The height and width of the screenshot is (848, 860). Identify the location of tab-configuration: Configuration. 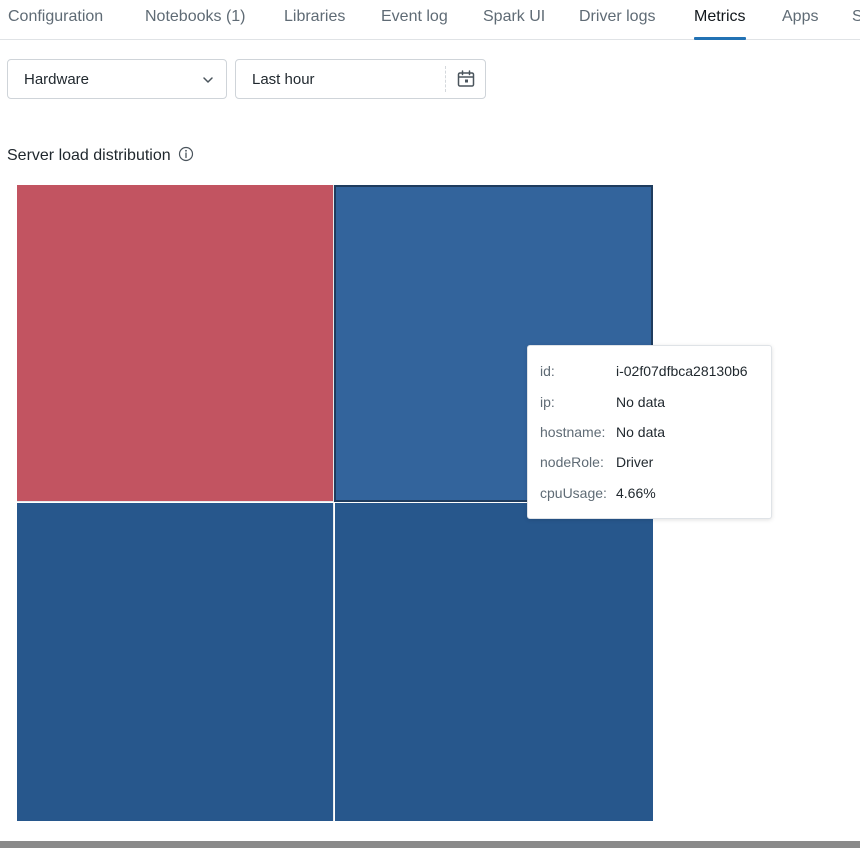
(56, 16).